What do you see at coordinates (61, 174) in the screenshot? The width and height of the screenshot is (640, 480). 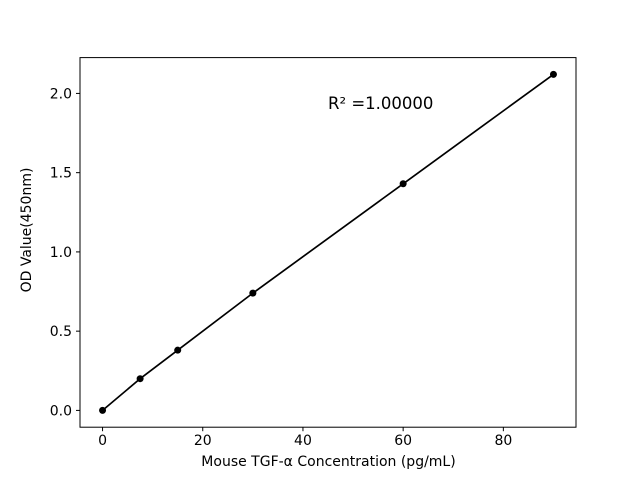 I see `y-tick-label: 1.5` at bounding box center [61, 174].